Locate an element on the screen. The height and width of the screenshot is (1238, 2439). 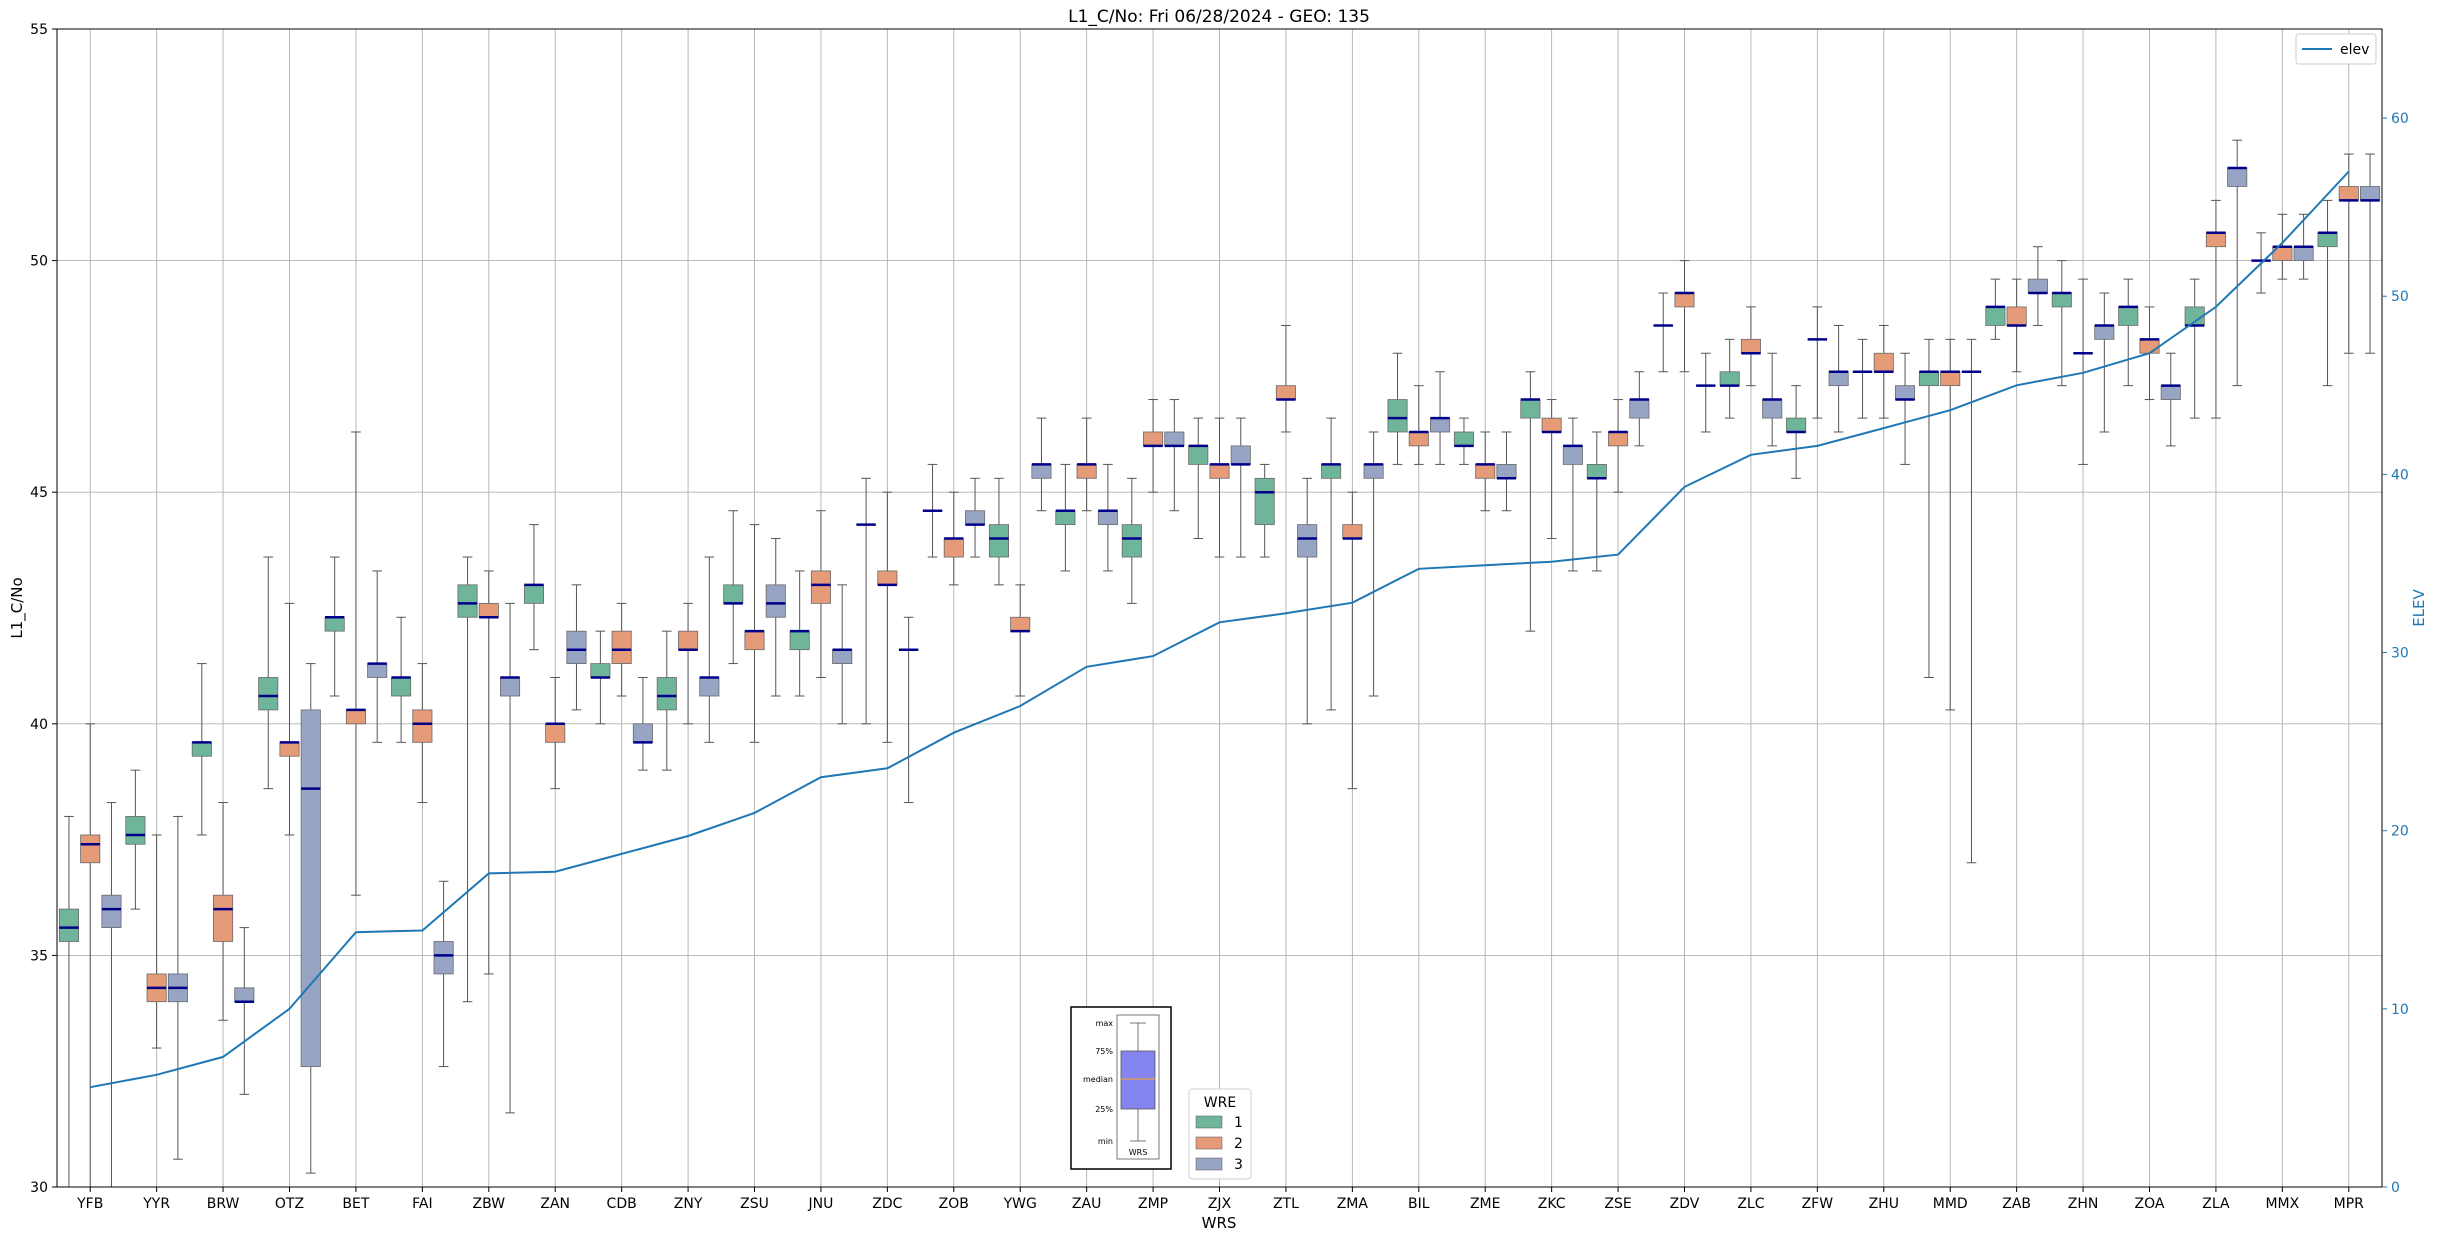
box-key: max 75% median 25% min WRS is located at coordinates (1121, 1088).